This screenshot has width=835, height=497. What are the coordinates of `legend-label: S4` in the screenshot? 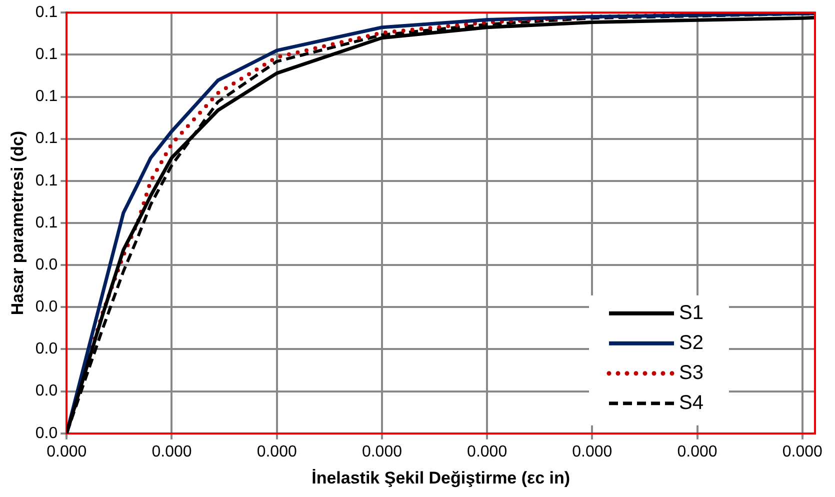 It's located at (691, 403).